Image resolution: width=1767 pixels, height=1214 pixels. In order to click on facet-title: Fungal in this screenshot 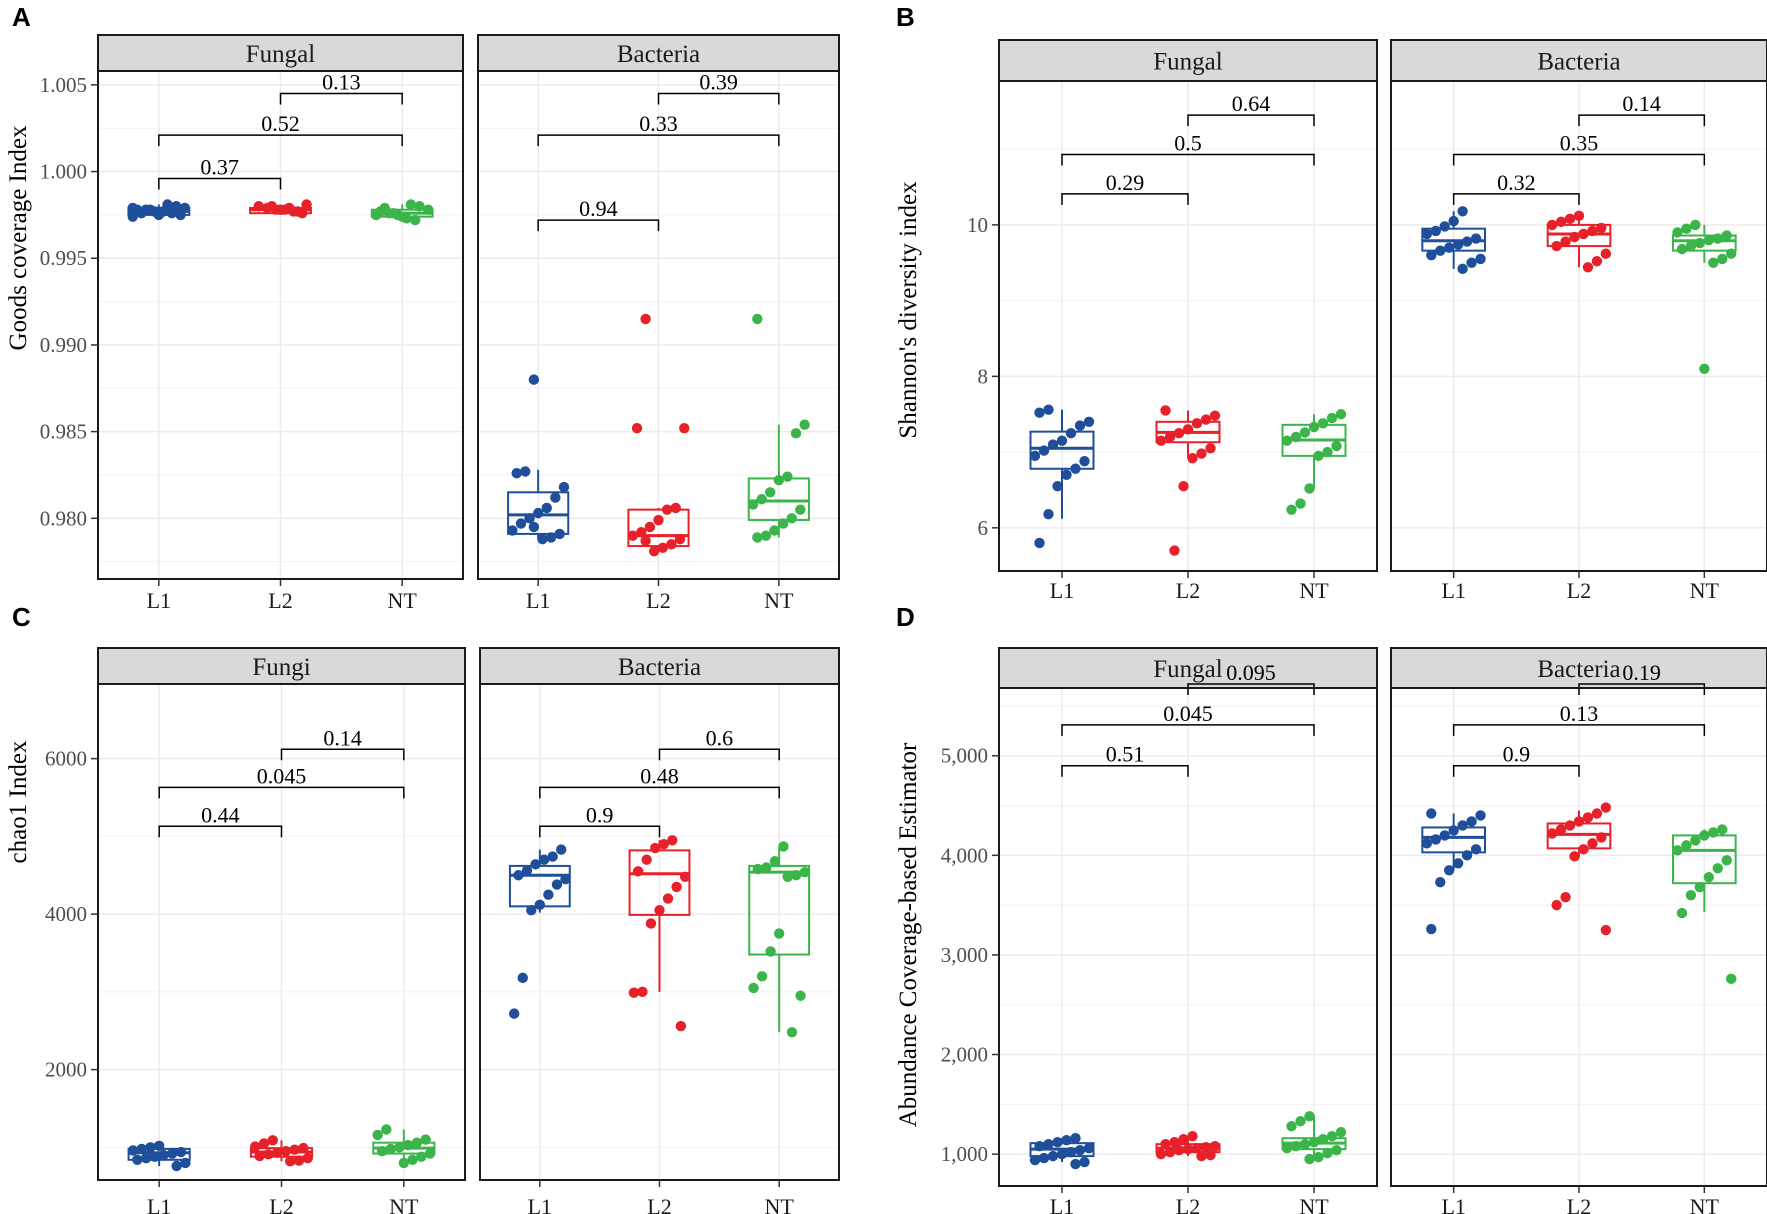, I will do `click(1188, 62)`.